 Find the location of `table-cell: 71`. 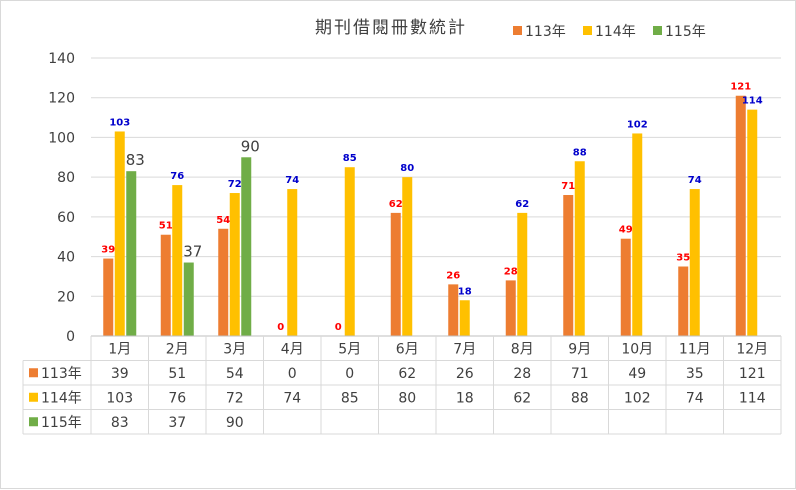

table-cell: 71 is located at coordinates (580, 374).